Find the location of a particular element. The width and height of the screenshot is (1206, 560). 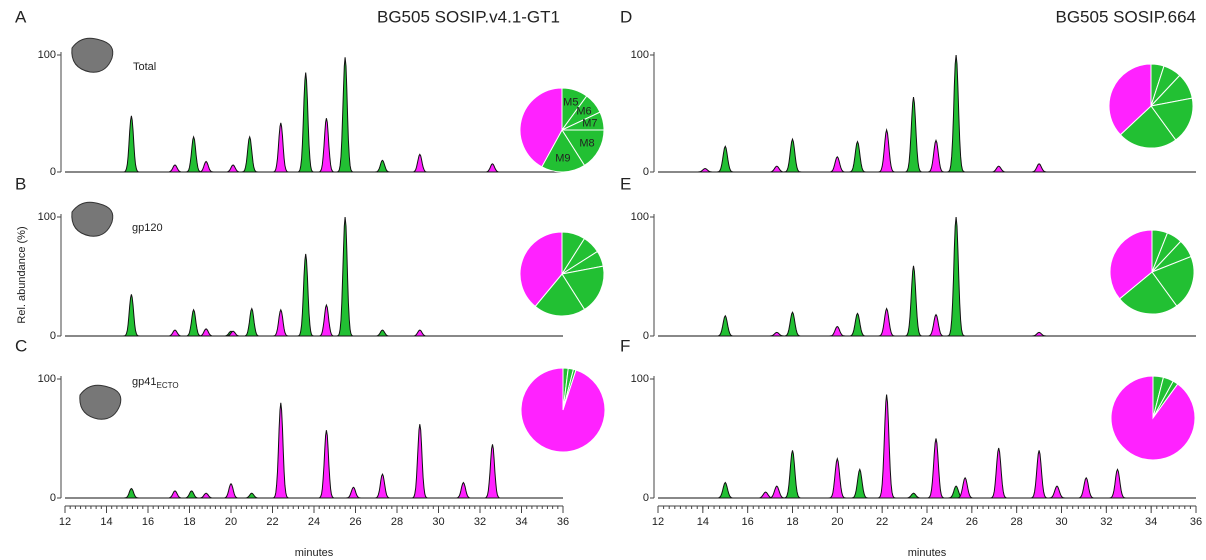

label-subscript: ECTO is located at coordinates (167, 385).